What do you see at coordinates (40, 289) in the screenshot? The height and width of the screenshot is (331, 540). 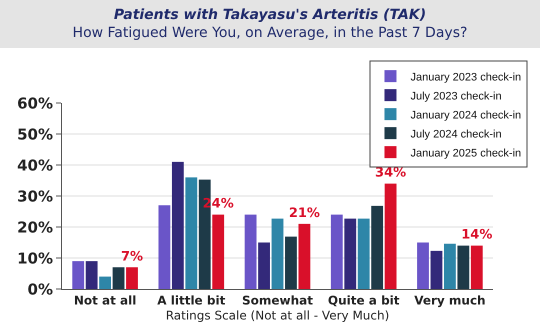 I see `y-tick-label: 0%` at bounding box center [40, 289].